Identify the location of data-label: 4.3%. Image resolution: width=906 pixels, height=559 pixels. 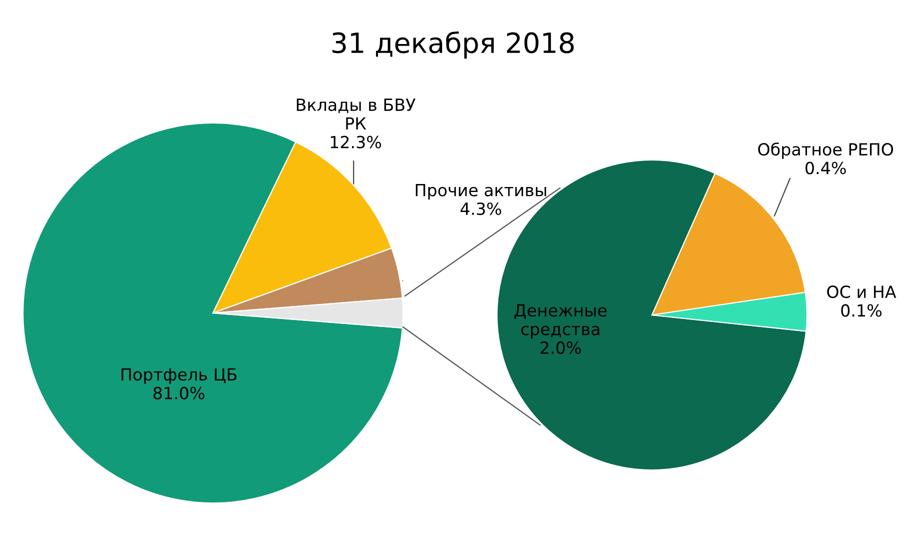
(481, 209).